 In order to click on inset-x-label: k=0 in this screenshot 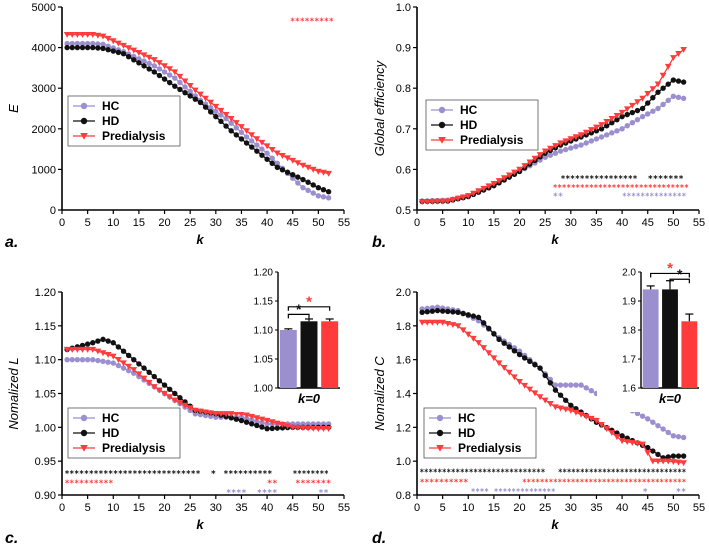, I will do `click(670, 398)`.